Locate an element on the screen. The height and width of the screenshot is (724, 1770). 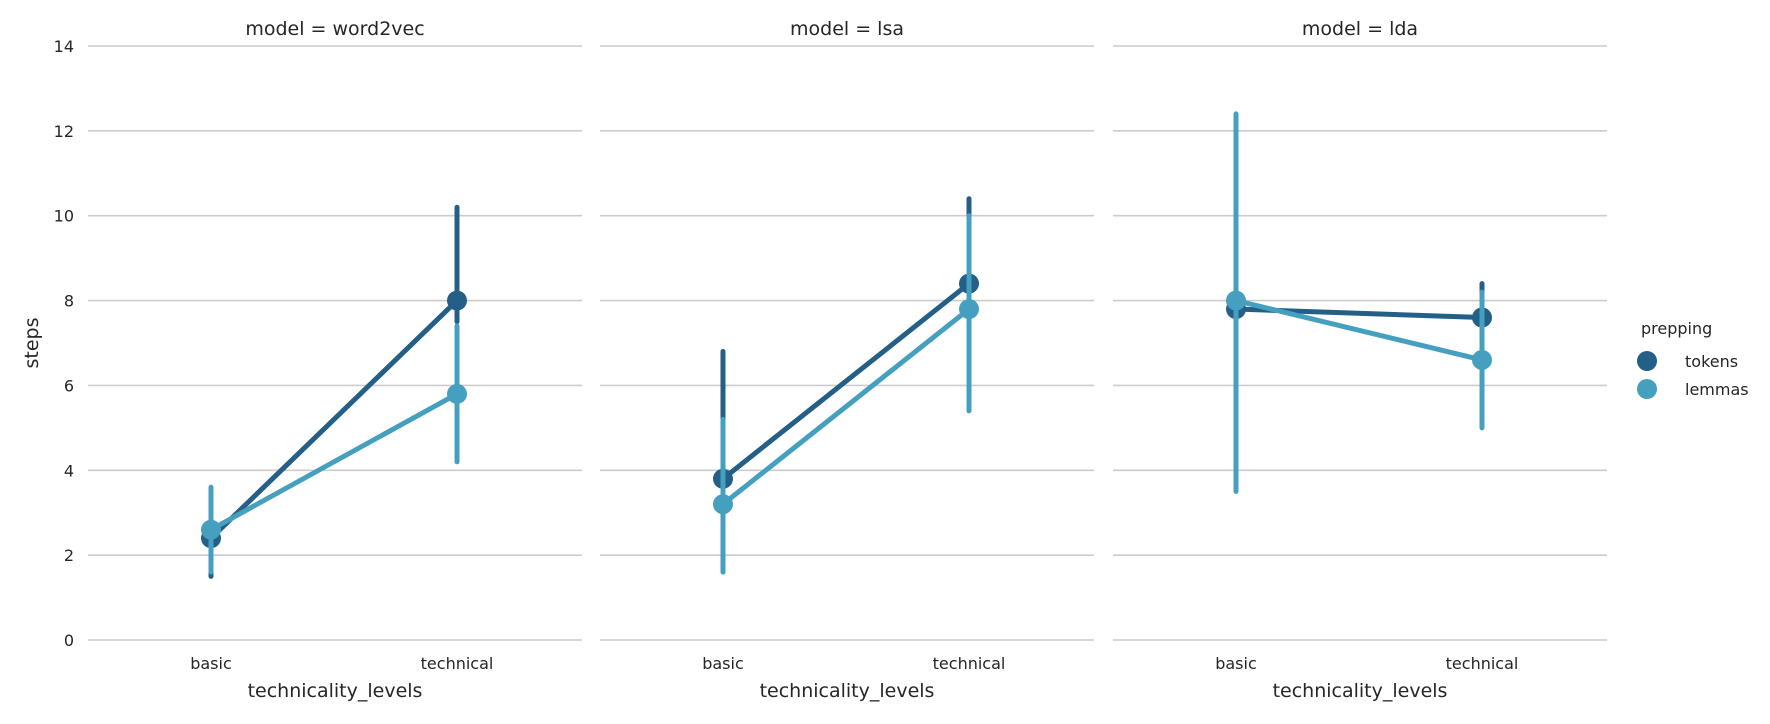
y-tick-label: 10 is located at coordinates (64, 216).